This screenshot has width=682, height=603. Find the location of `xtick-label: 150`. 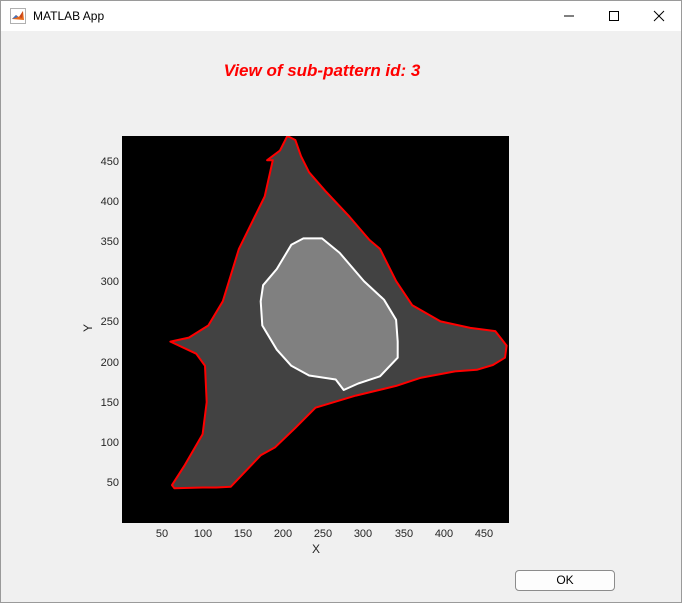

xtick-label: 150 is located at coordinates (243, 534).